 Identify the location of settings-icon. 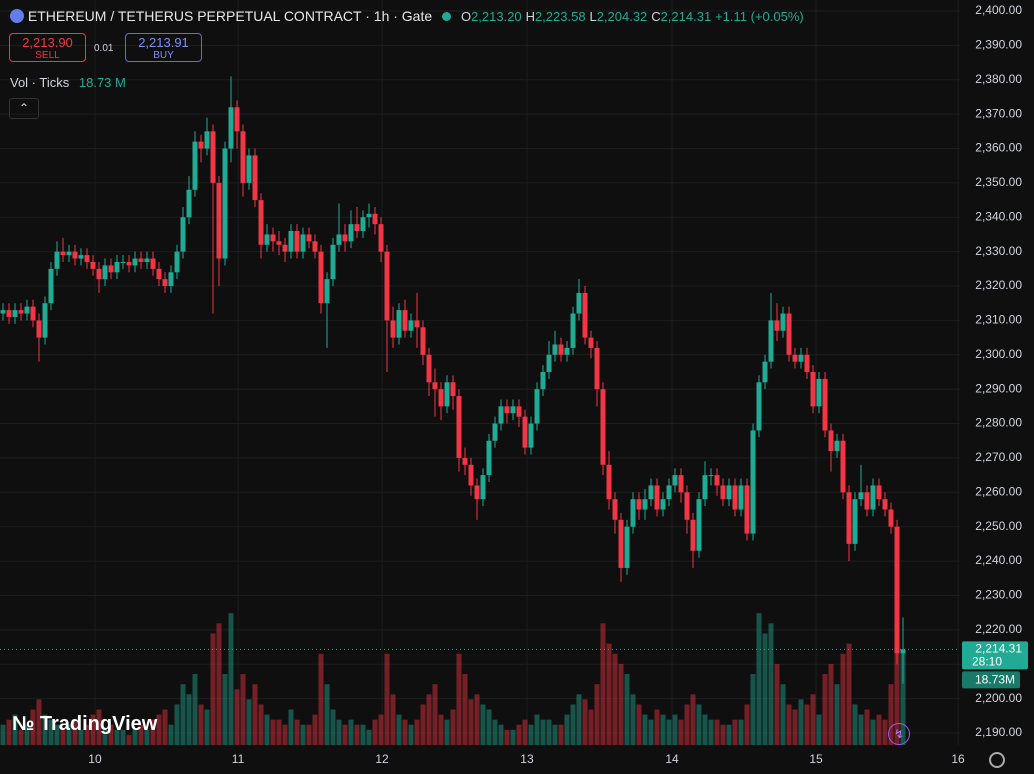
(997, 760).